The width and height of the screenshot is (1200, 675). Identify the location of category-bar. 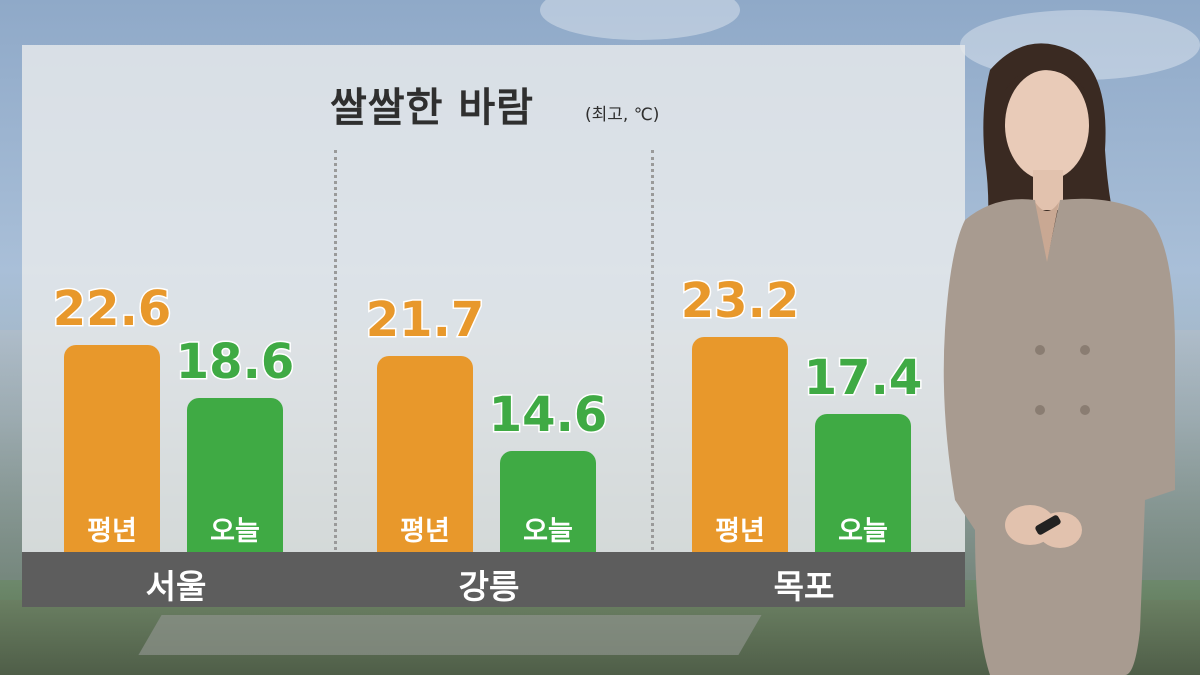
(493, 579).